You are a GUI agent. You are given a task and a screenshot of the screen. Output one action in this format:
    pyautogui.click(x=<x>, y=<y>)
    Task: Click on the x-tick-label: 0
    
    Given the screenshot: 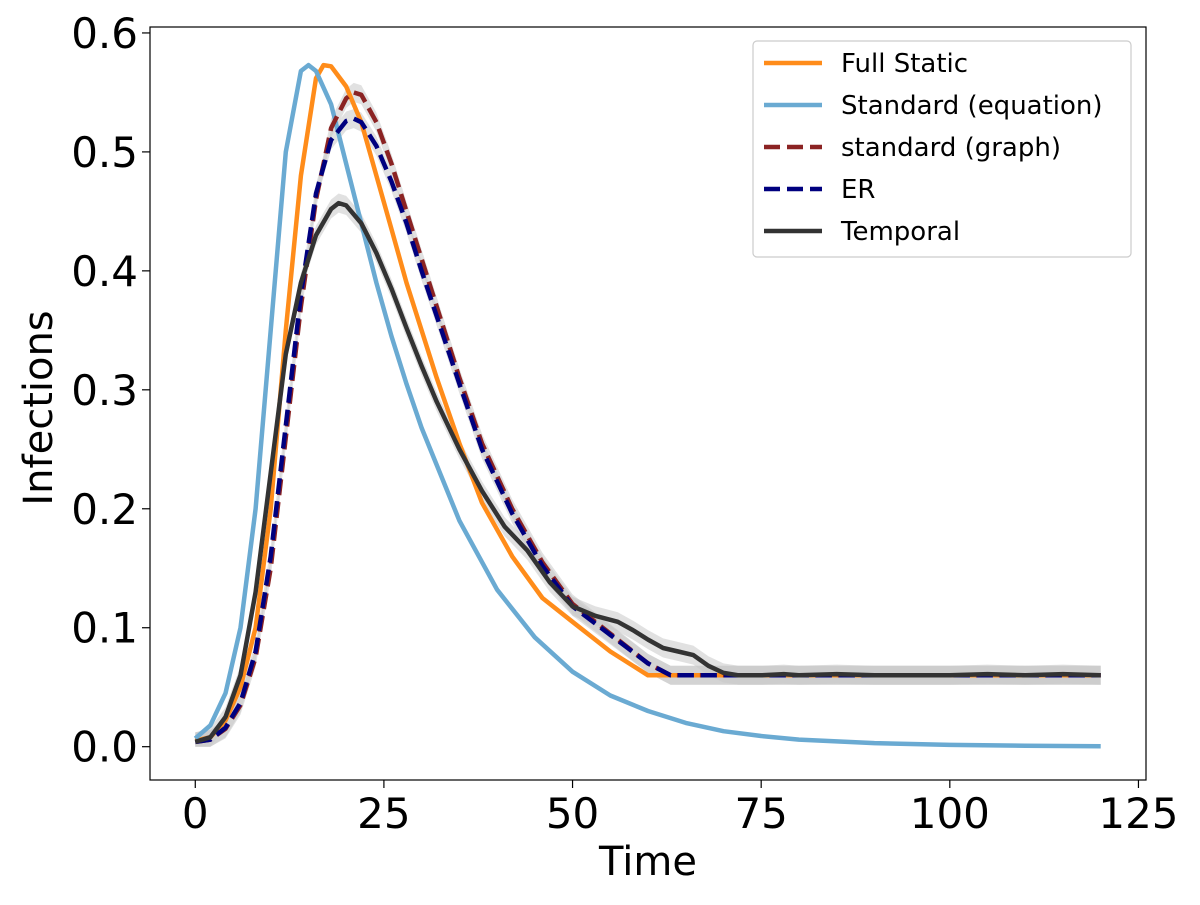 What is the action you would take?
    pyautogui.click(x=195, y=813)
    